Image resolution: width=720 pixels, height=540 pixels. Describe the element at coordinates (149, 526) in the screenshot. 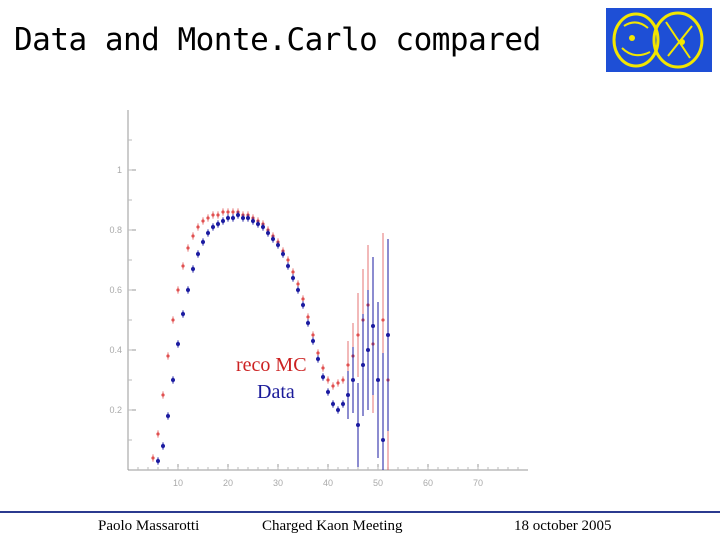

I see `footer-author: Paolo Massarotti` at that location.